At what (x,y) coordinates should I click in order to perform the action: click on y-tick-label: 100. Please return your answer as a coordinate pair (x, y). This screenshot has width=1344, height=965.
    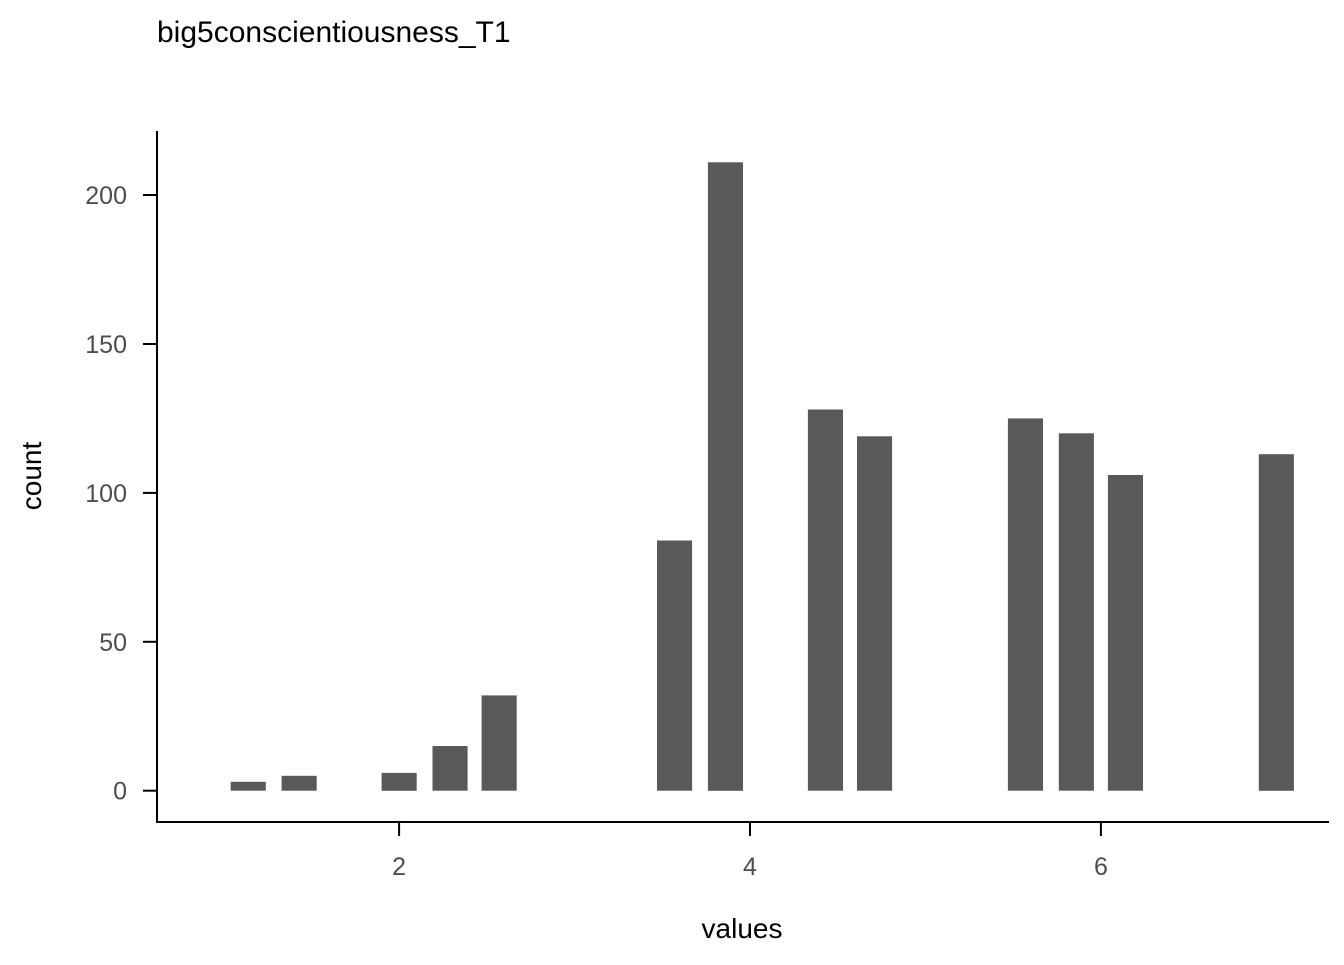
    Looking at the image, I should click on (106, 494).